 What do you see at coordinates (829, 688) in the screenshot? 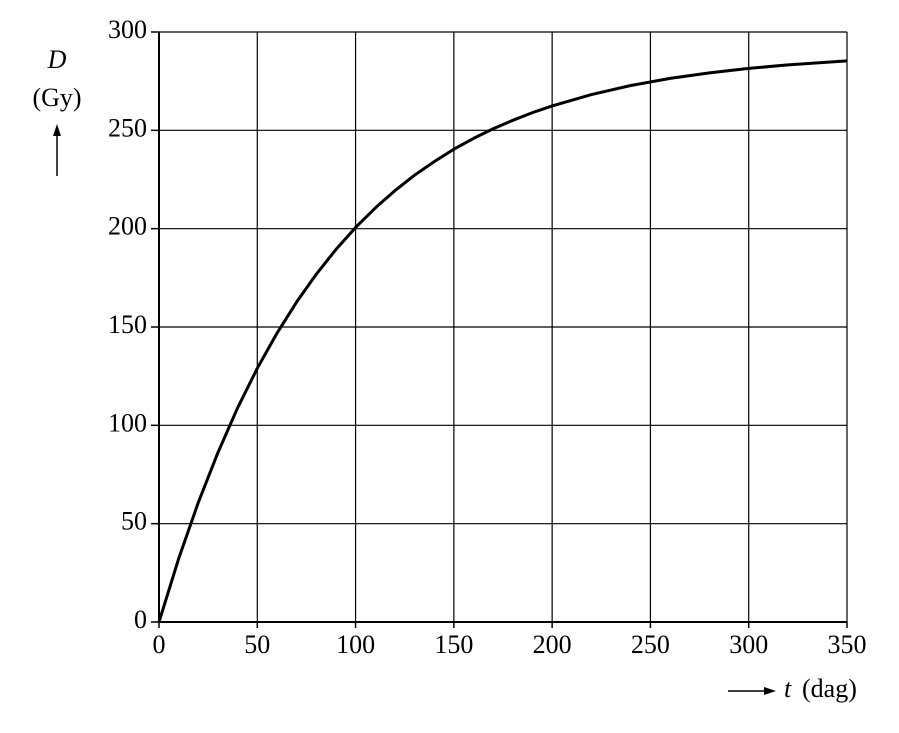
I see `x-axis-unit: (dag)` at bounding box center [829, 688].